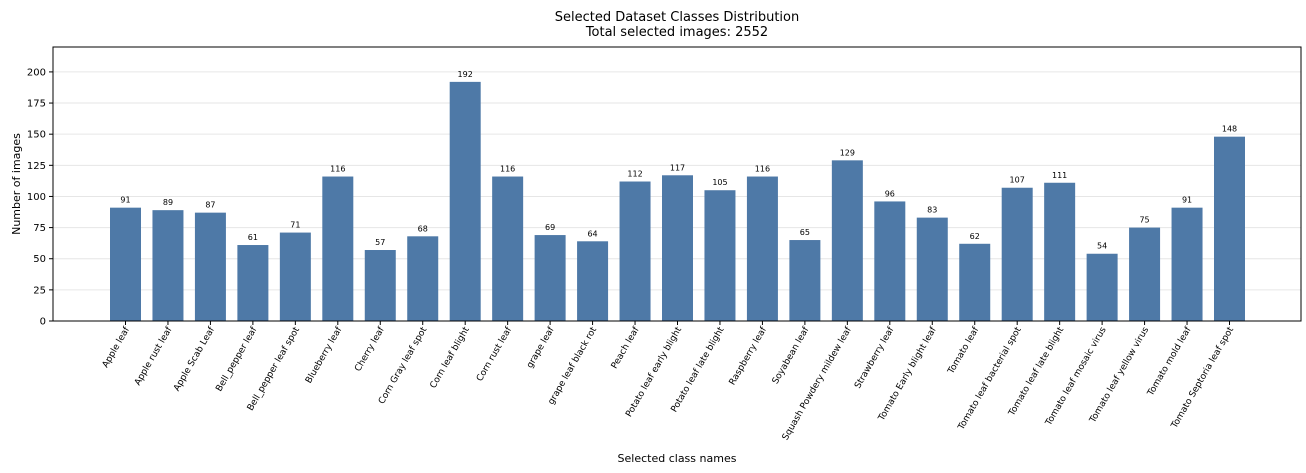 The height and width of the screenshot is (473, 1306). I want to click on bar-value-label: 62, so click(975, 236).